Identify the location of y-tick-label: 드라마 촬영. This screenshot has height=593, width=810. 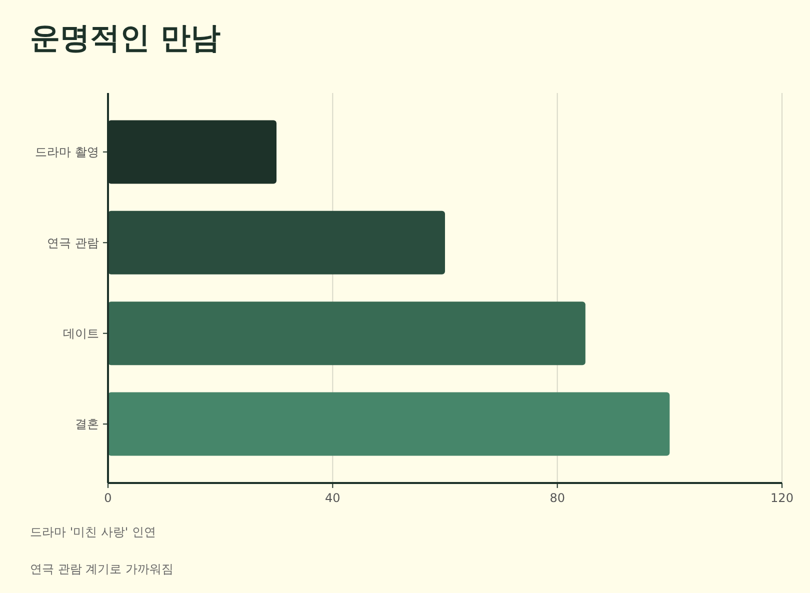
(67, 152).